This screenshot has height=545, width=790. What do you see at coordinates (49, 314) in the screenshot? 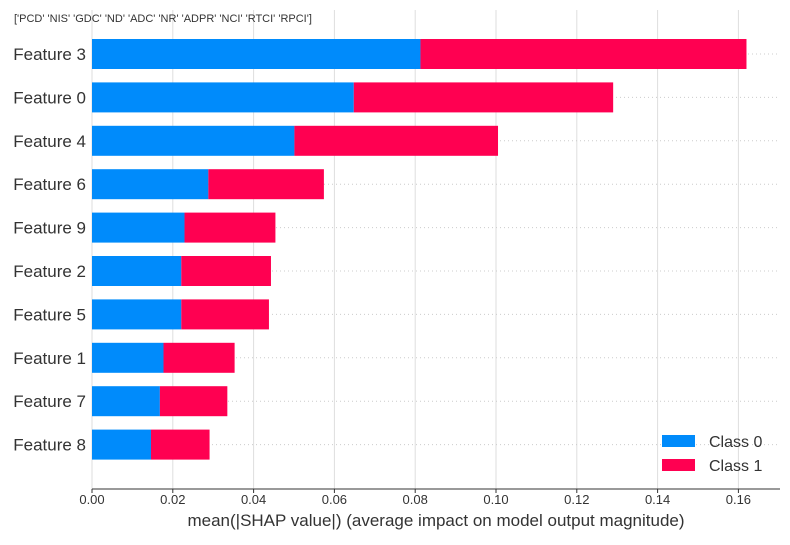
I see `category-tick-label: Feature 5` at bounding box center [49, 314].